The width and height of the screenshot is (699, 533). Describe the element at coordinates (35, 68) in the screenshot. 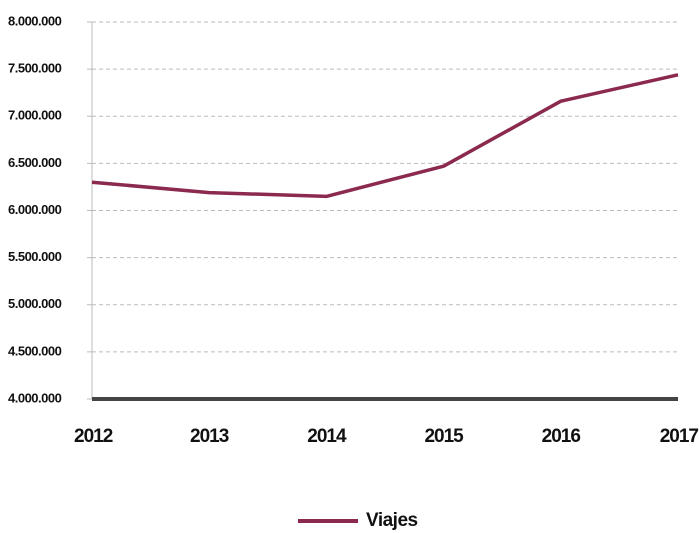

I see `y-tick-label: 7.500.000` at that location.